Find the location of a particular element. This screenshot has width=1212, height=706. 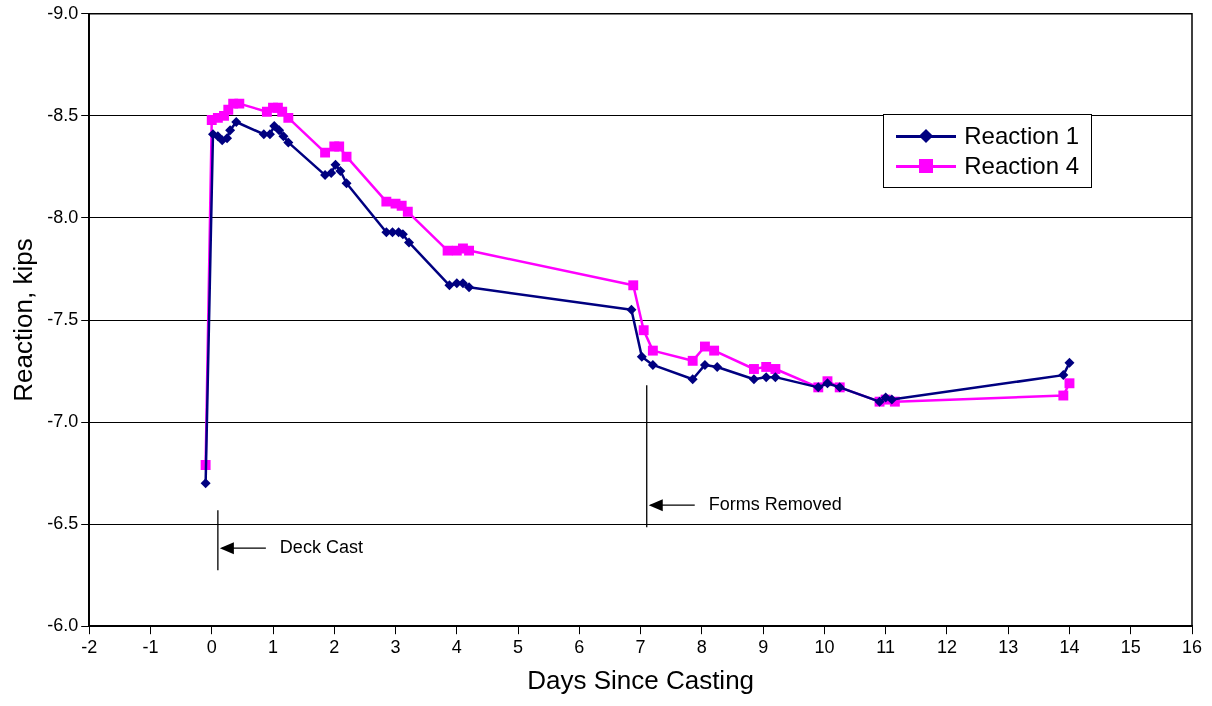

x-tick-label: -1 is located at coordinates (150, 646).